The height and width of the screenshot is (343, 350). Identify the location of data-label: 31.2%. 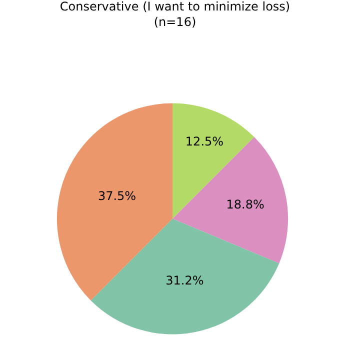
(185, 281).